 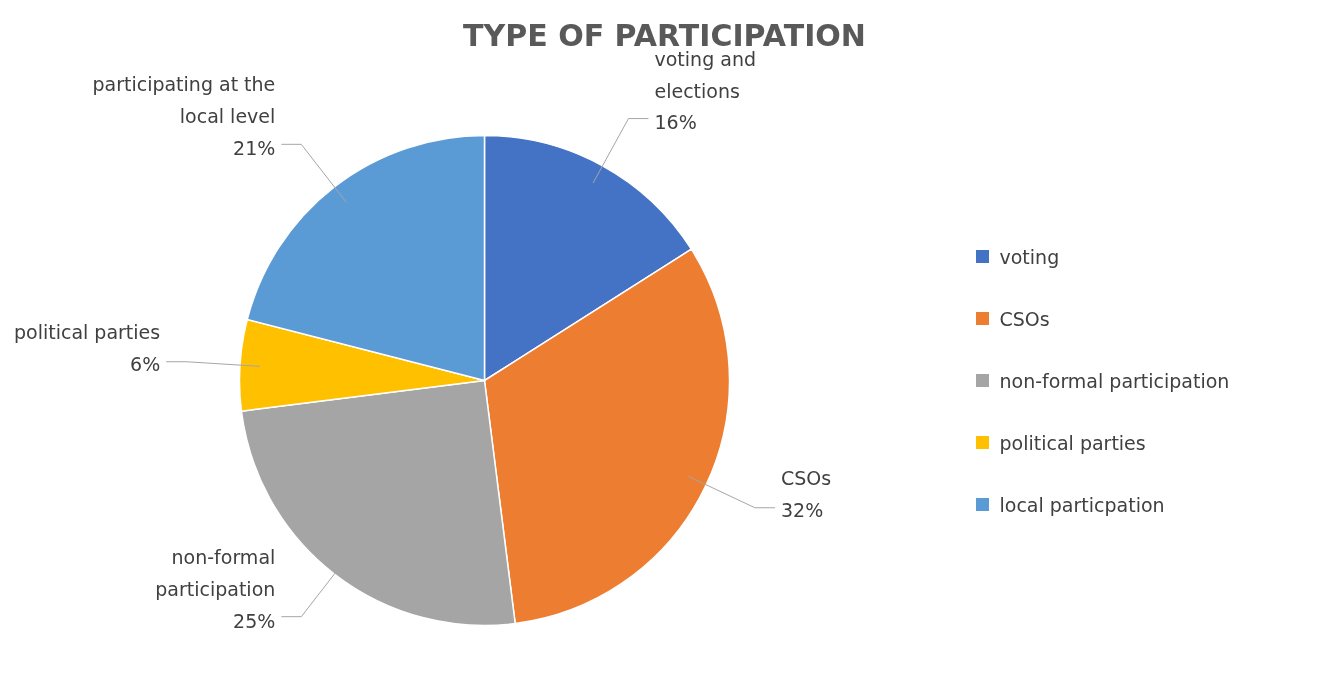 What do you see at coordinates (1024, 318) in the screenshot?
I see `legend-label: CSOs` at bounding box center [1024, 318].